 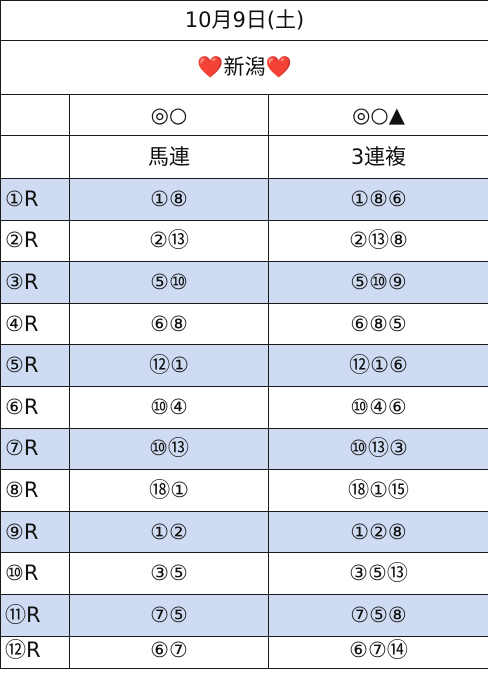 I want to click on race-number: ⑩R, so click(x=35, y=573).